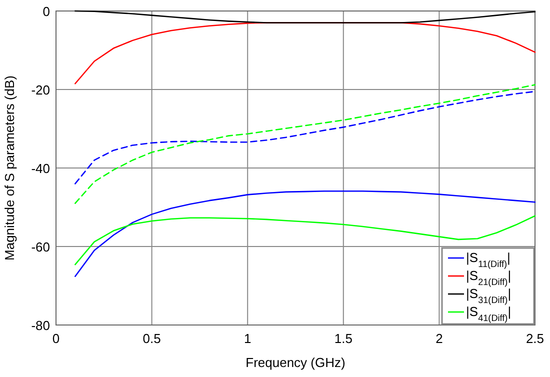 The width and height of the screenshot is (550, 377). I want to click on y-axis-title: Magnitude of S parameters (dB), so click(9, 168).